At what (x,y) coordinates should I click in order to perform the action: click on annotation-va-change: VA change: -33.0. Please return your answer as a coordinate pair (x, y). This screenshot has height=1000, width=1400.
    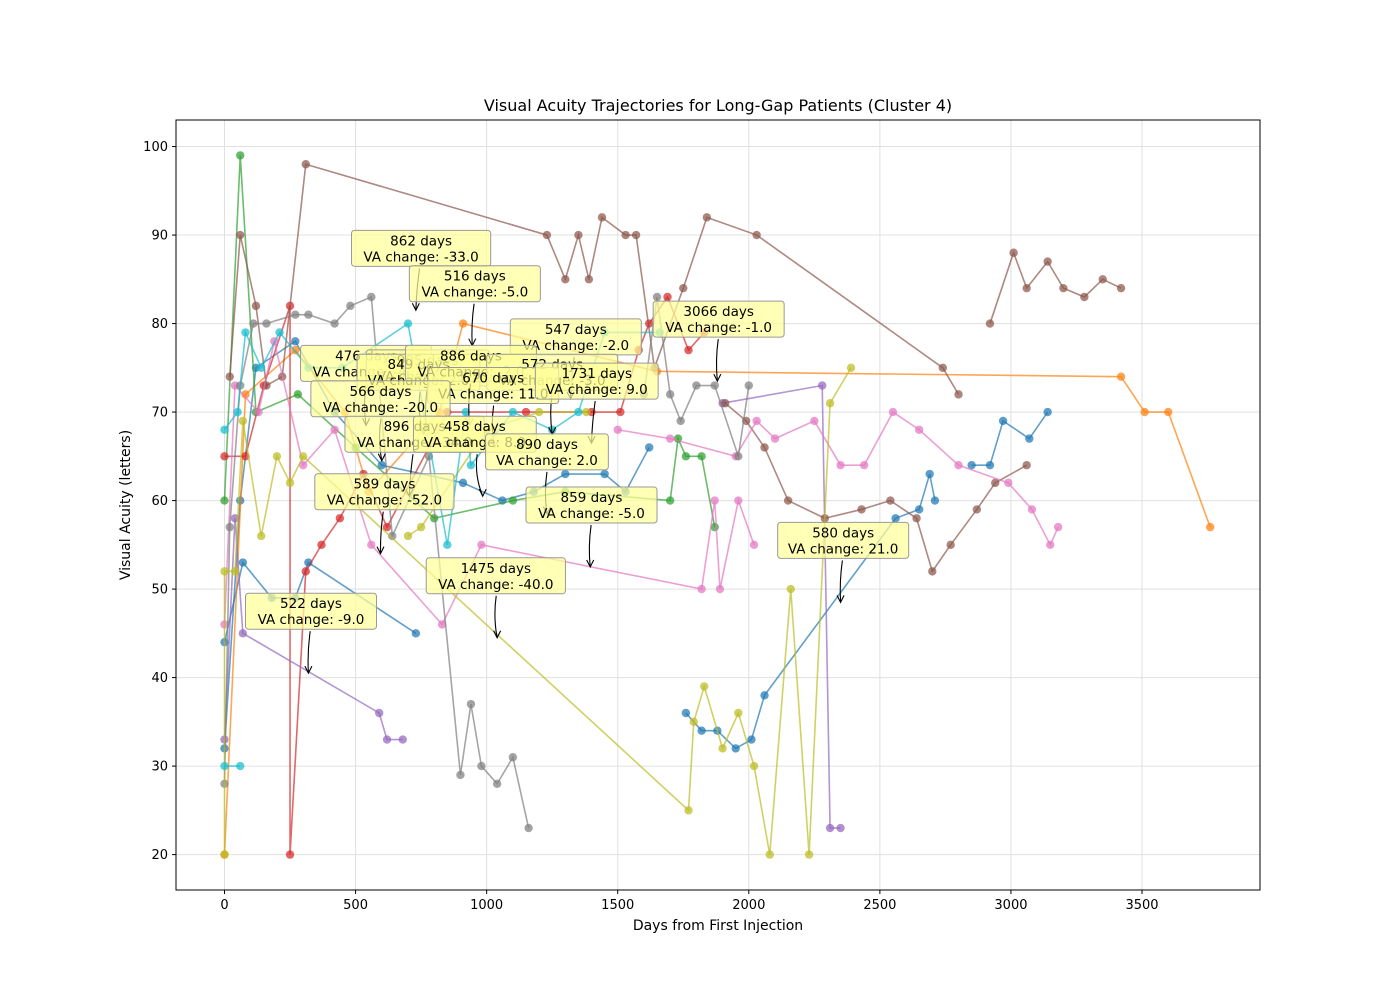
    Looking at the image, I should click on (420, 257).